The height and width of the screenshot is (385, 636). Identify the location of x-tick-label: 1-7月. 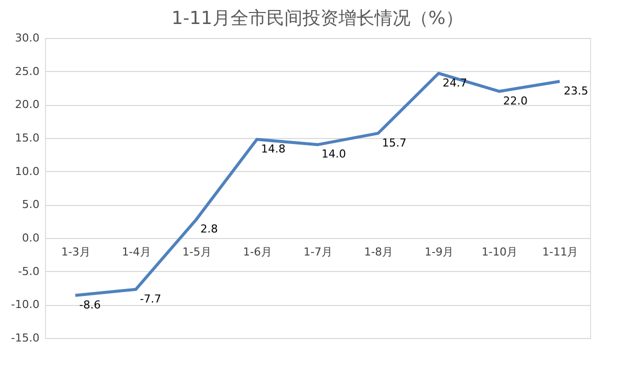
(318, 252).